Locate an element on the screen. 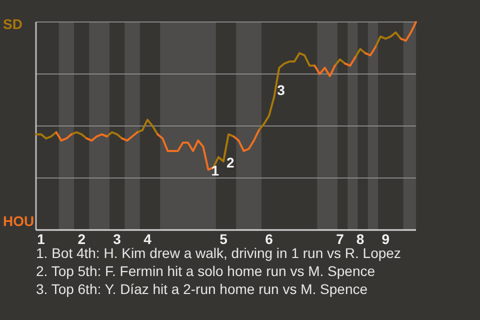  text: 2. Top 5th: F. Fermin hit a solo home run vs M. Spence is located at coordinates (206, 271).